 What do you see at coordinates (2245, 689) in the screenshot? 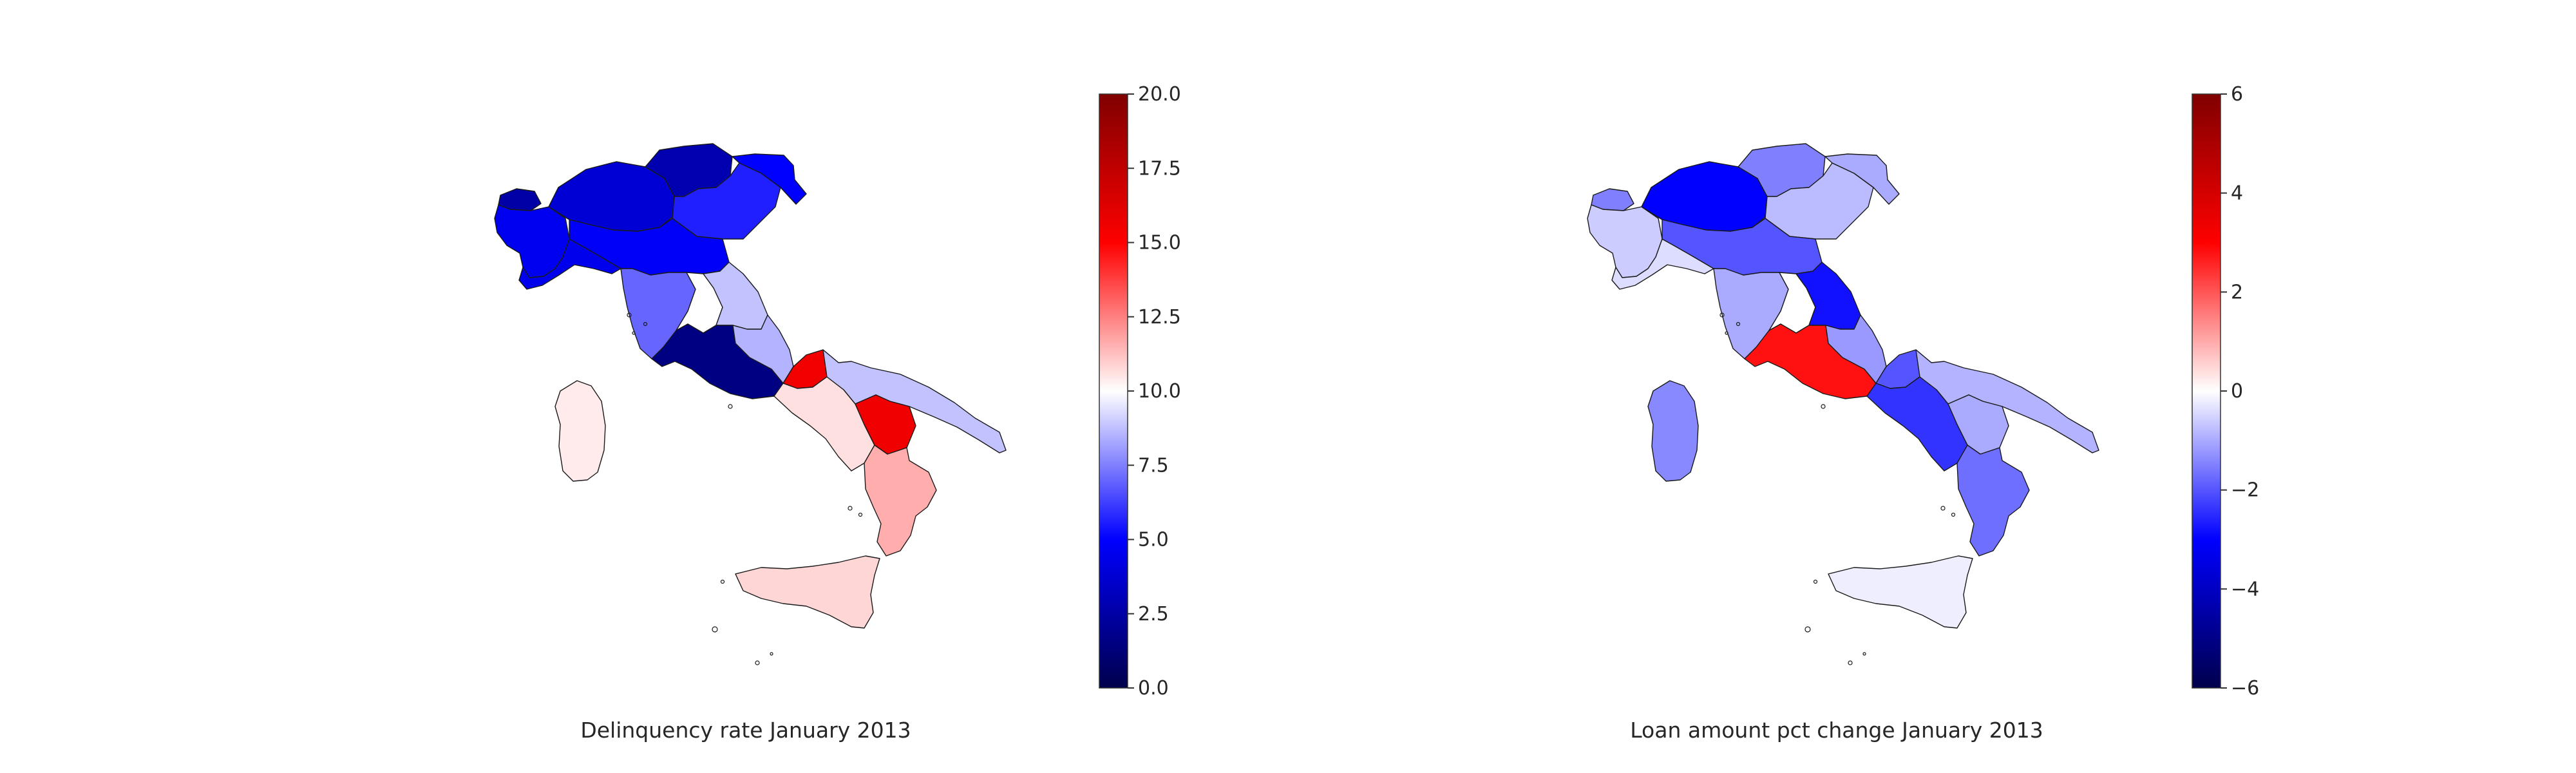
I see `colorbar-tick-label: −6` at bounding box center [2245, 689].